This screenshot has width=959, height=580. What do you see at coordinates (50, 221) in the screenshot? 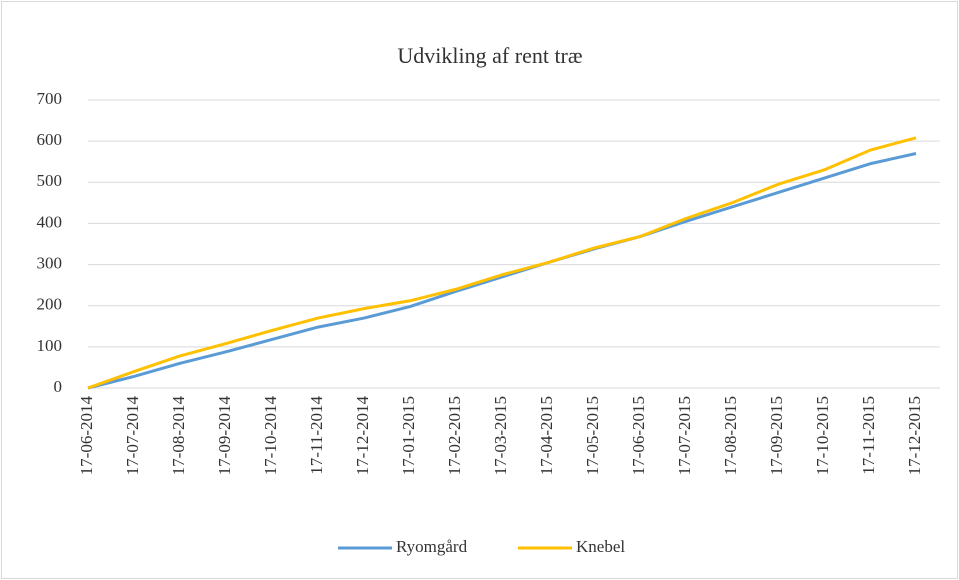
I see `y-tick-label: 400` at bounding box center [50, 221].